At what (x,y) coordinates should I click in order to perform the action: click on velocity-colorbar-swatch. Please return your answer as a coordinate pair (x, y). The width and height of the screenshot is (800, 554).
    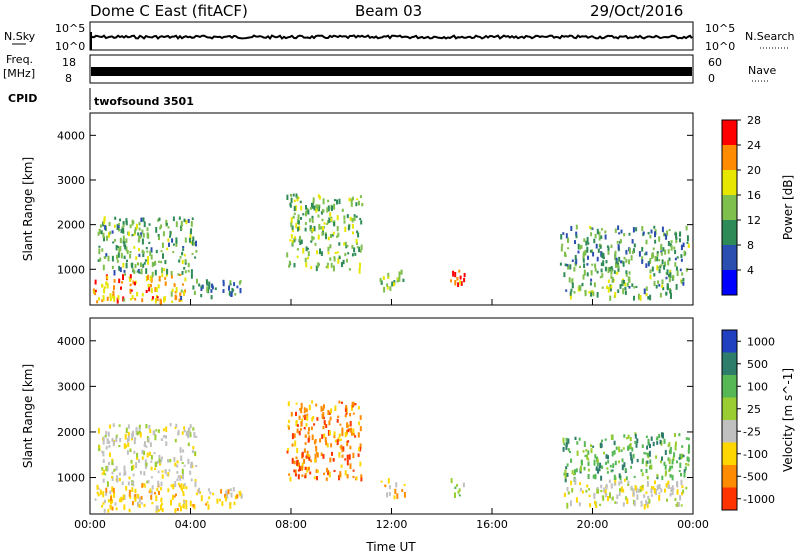
    Looking at the image, I should click on (729, 408).